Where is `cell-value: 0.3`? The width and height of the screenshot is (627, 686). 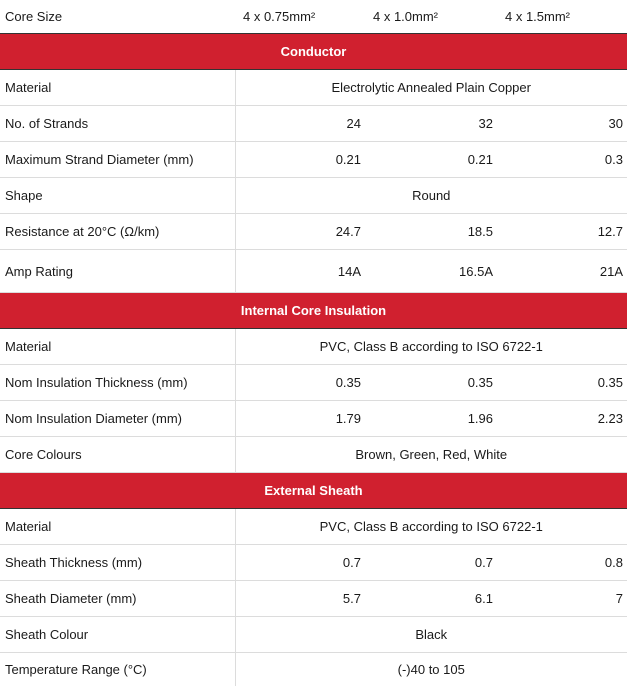
cell-value: 0.3 is located at coordinates (562, 159).